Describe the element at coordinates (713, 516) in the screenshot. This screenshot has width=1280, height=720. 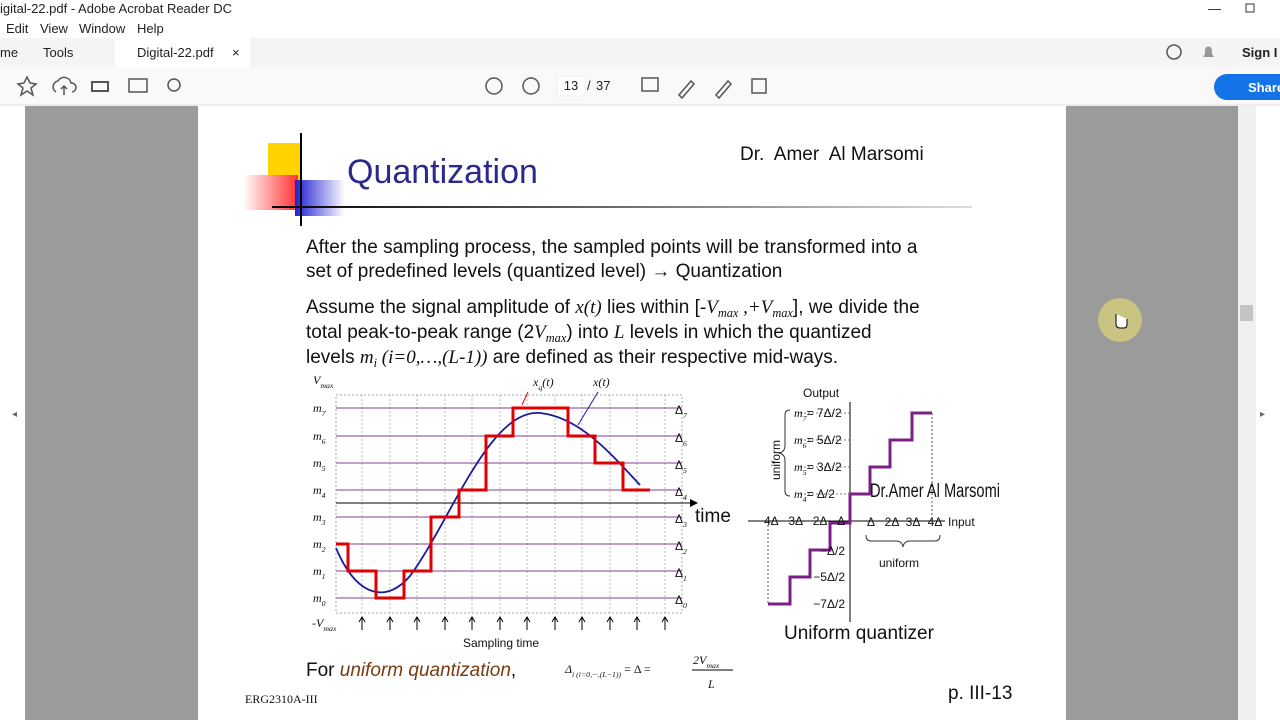
I see `time-label: time` at that location.